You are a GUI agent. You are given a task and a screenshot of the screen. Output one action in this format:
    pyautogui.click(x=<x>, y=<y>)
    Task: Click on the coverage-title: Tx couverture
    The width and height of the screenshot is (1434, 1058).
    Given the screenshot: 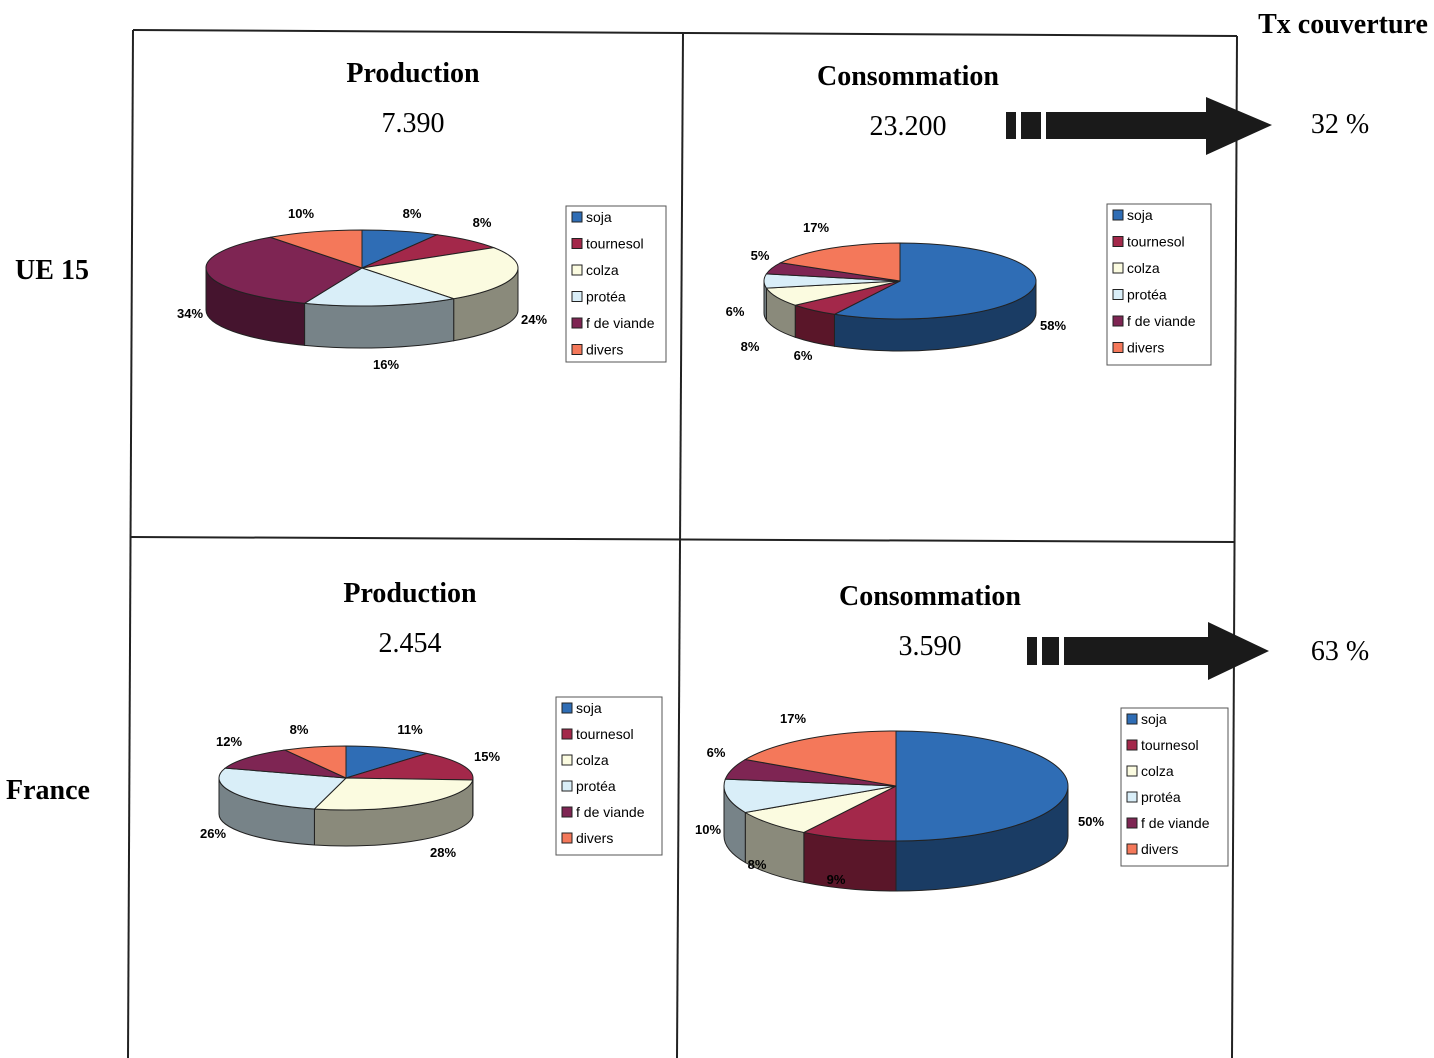 What is the action you would take?
    pyautogui.click(x=1343, y=24)
    